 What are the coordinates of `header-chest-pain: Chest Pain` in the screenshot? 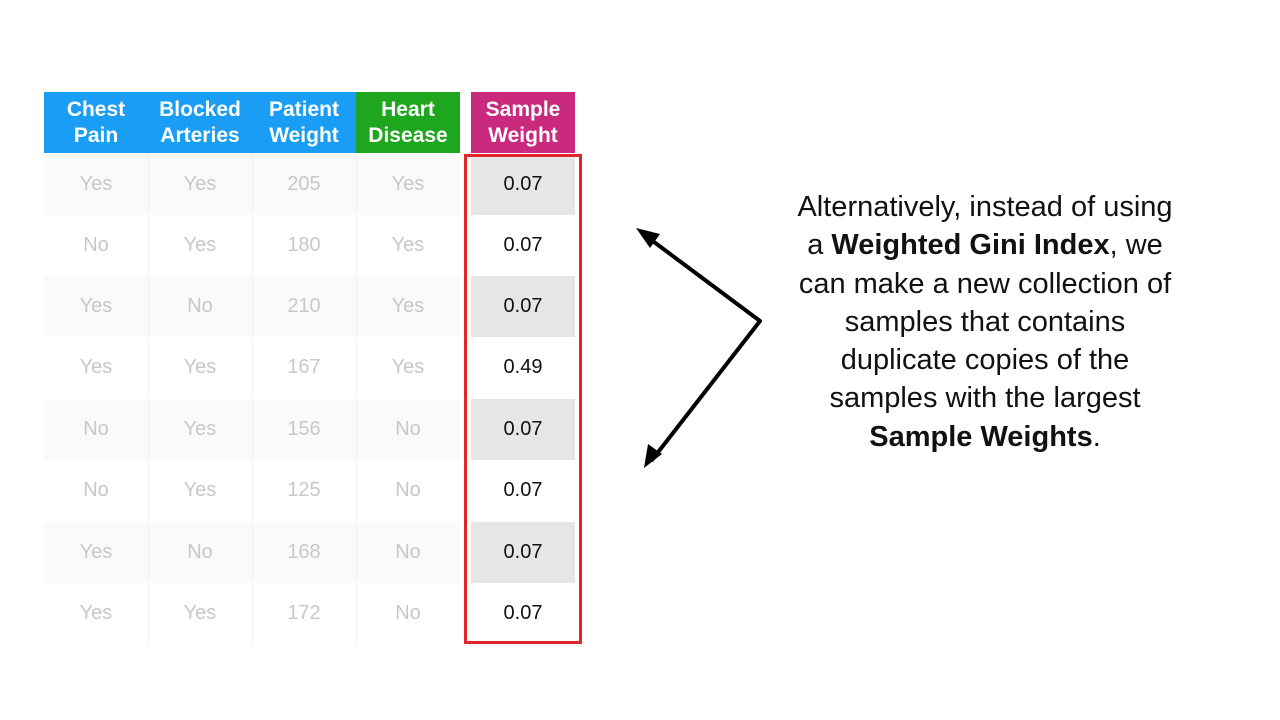 It's located at (96, 122).